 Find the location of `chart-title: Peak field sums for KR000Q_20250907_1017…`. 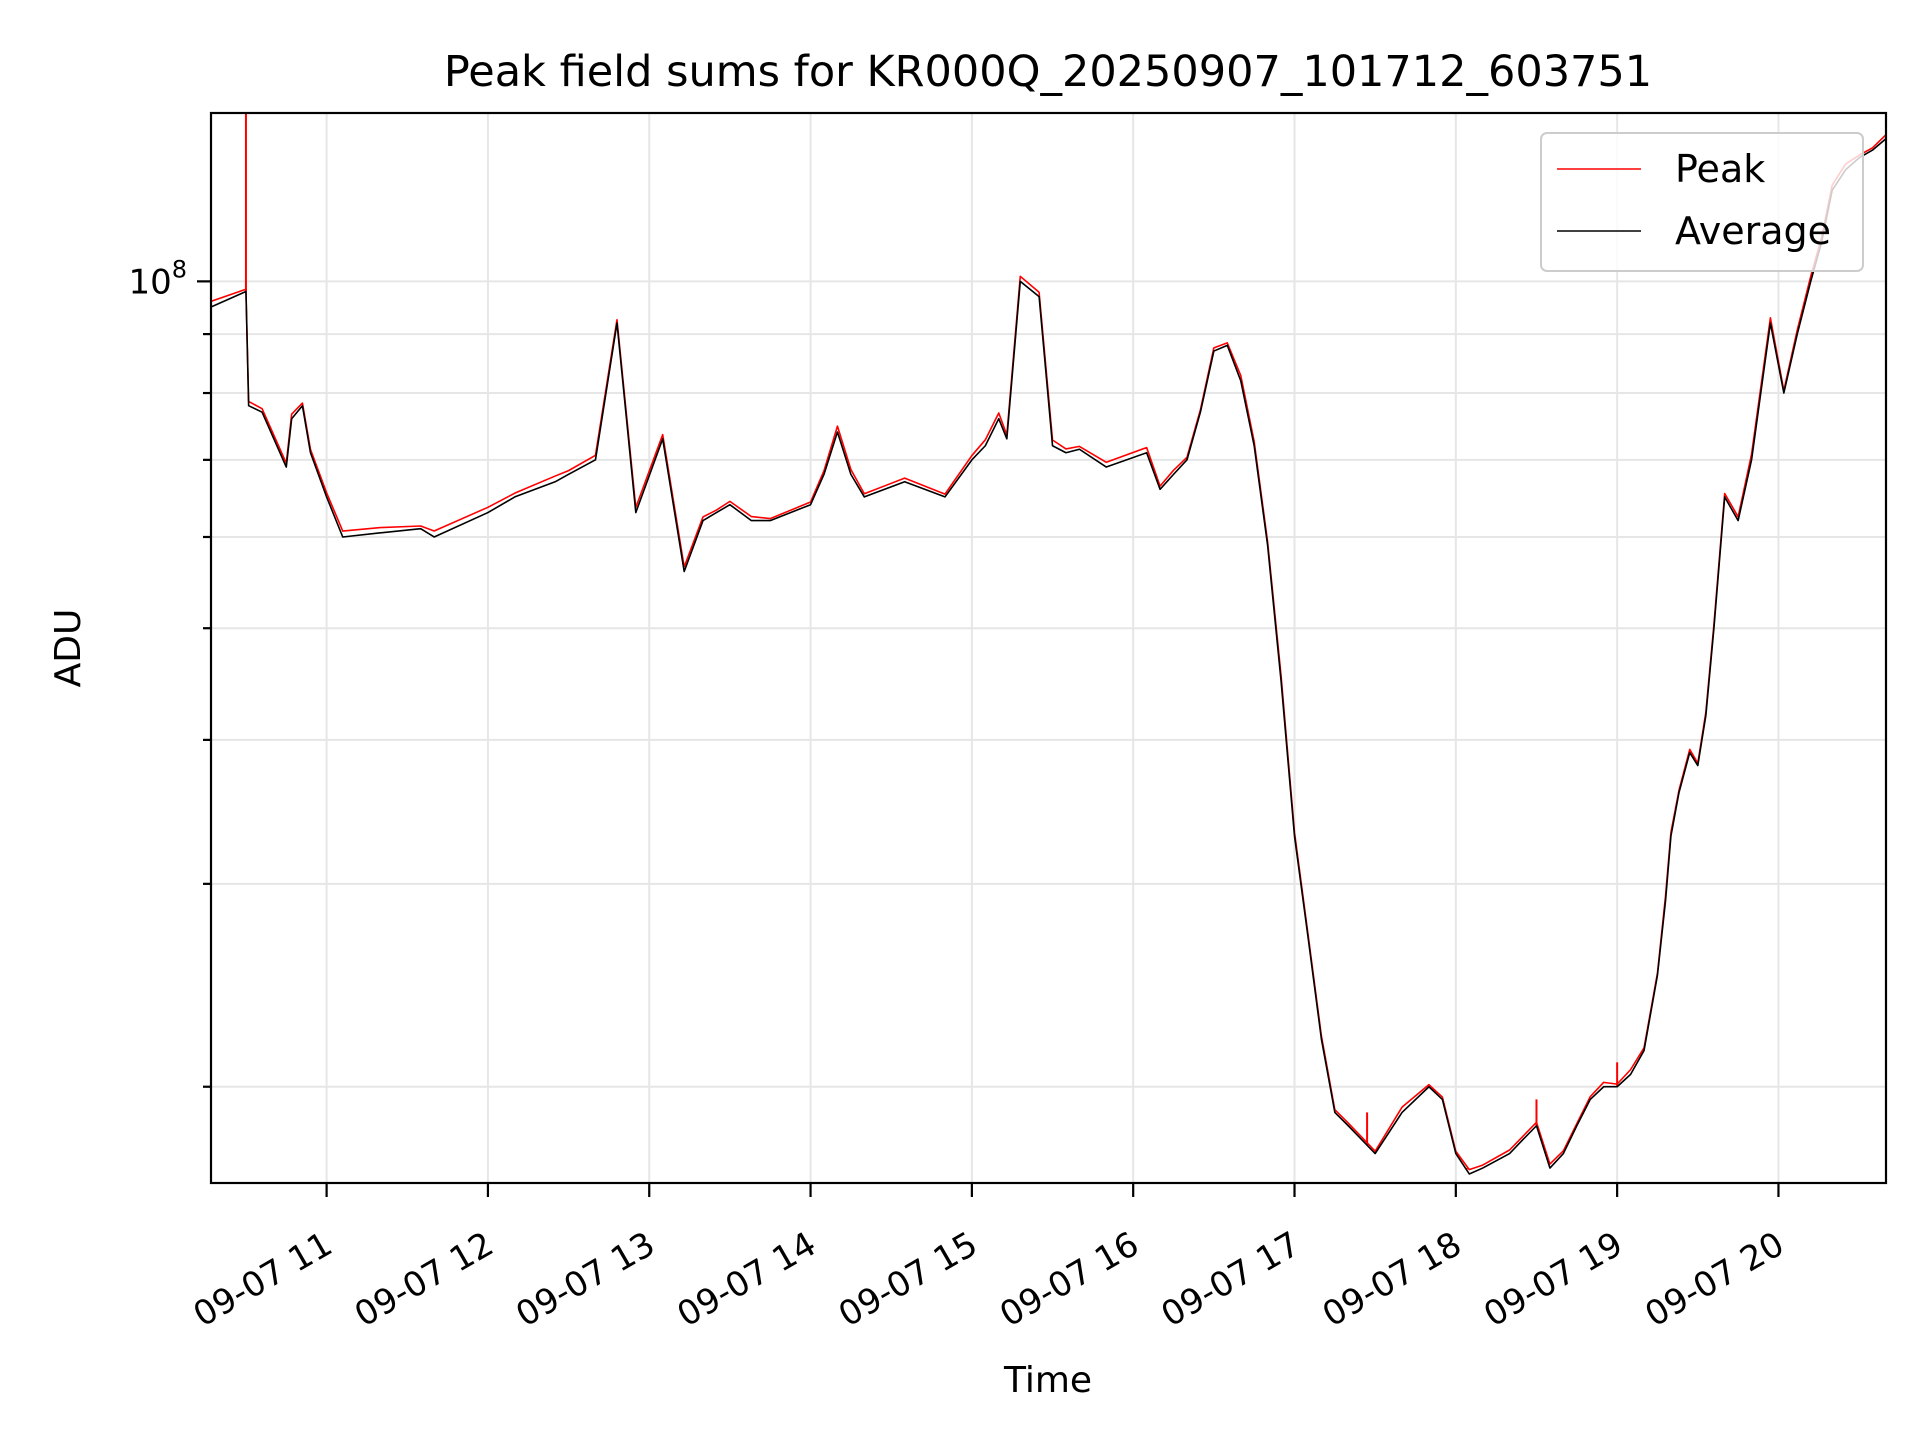

chart-title: Peak field sums for KR000Q_20250907_1017… is located at coordinates (1048, 72).